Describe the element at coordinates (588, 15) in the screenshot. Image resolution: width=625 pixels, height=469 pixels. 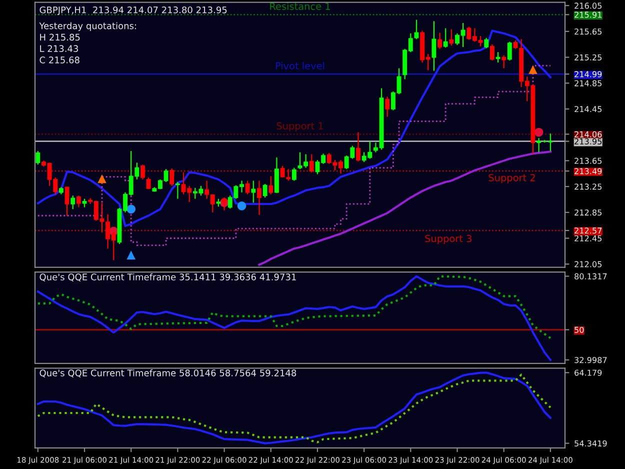
I see `y-tick-label: 215.91` at that location.